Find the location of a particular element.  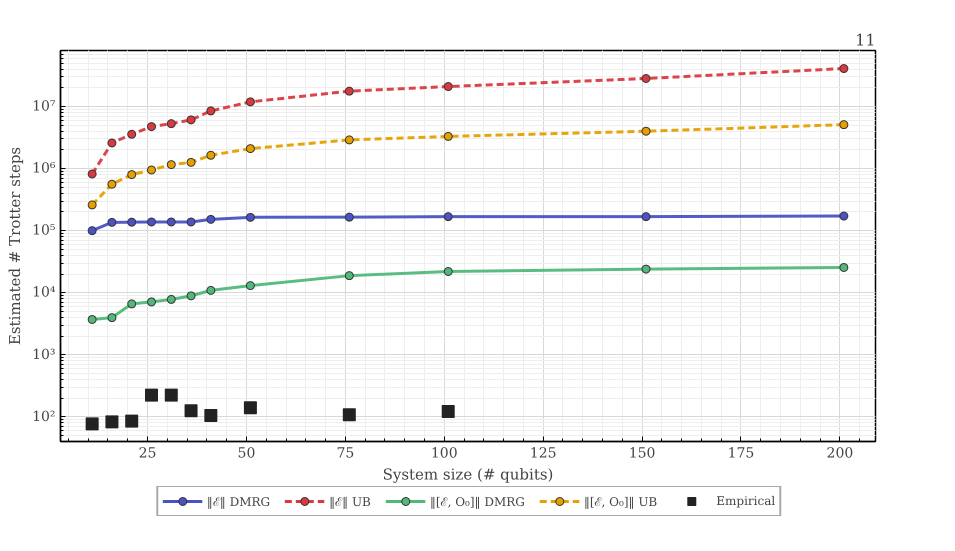

legend-label: ‖[ℰ, O₀]‖ DMRG is located at coordinates (477, 502).